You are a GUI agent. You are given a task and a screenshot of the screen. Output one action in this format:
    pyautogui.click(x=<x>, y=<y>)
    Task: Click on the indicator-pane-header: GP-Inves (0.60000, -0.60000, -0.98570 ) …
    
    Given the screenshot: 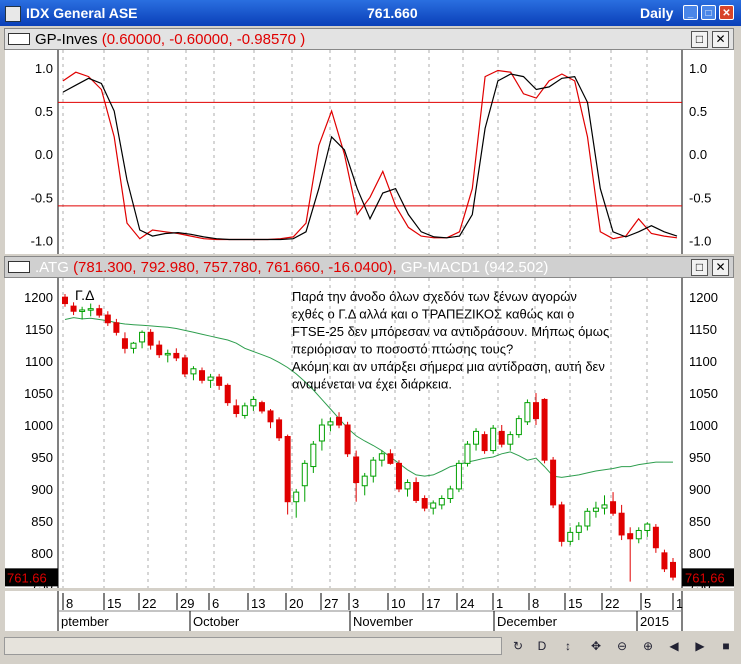 What is the action you would take?
    pyautogui.click(x=369, y=39)
    